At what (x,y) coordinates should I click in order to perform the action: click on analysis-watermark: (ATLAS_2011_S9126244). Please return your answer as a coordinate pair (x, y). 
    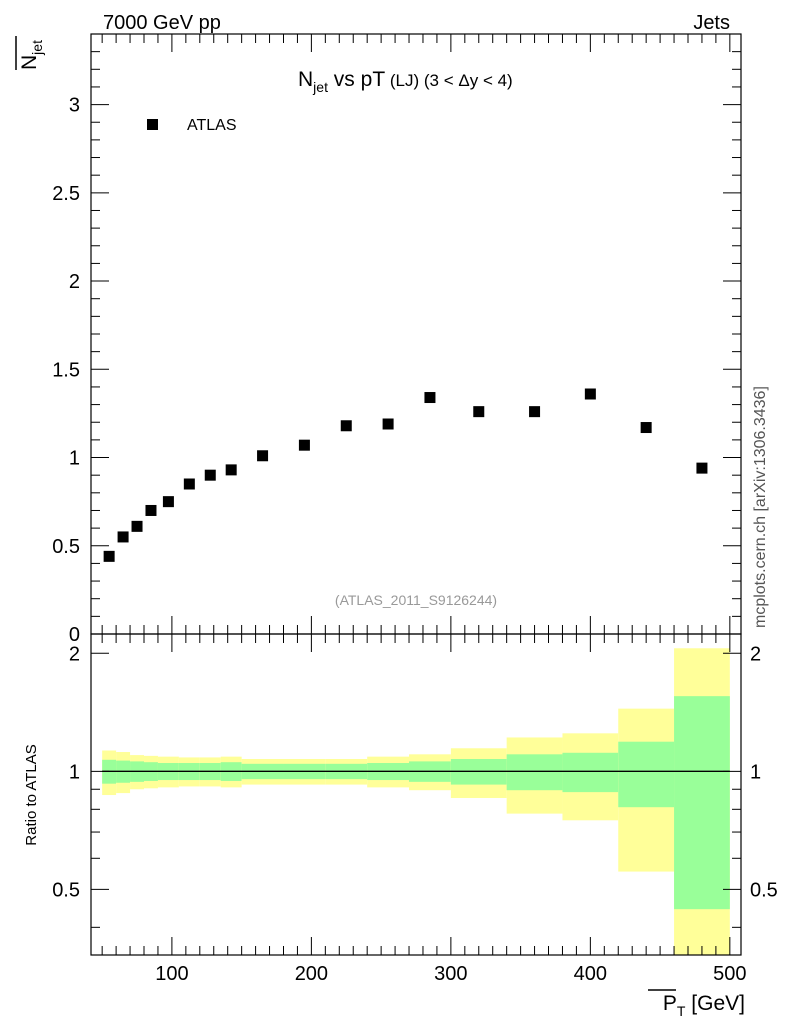
    Looking at the image, I should click on (416, 600).